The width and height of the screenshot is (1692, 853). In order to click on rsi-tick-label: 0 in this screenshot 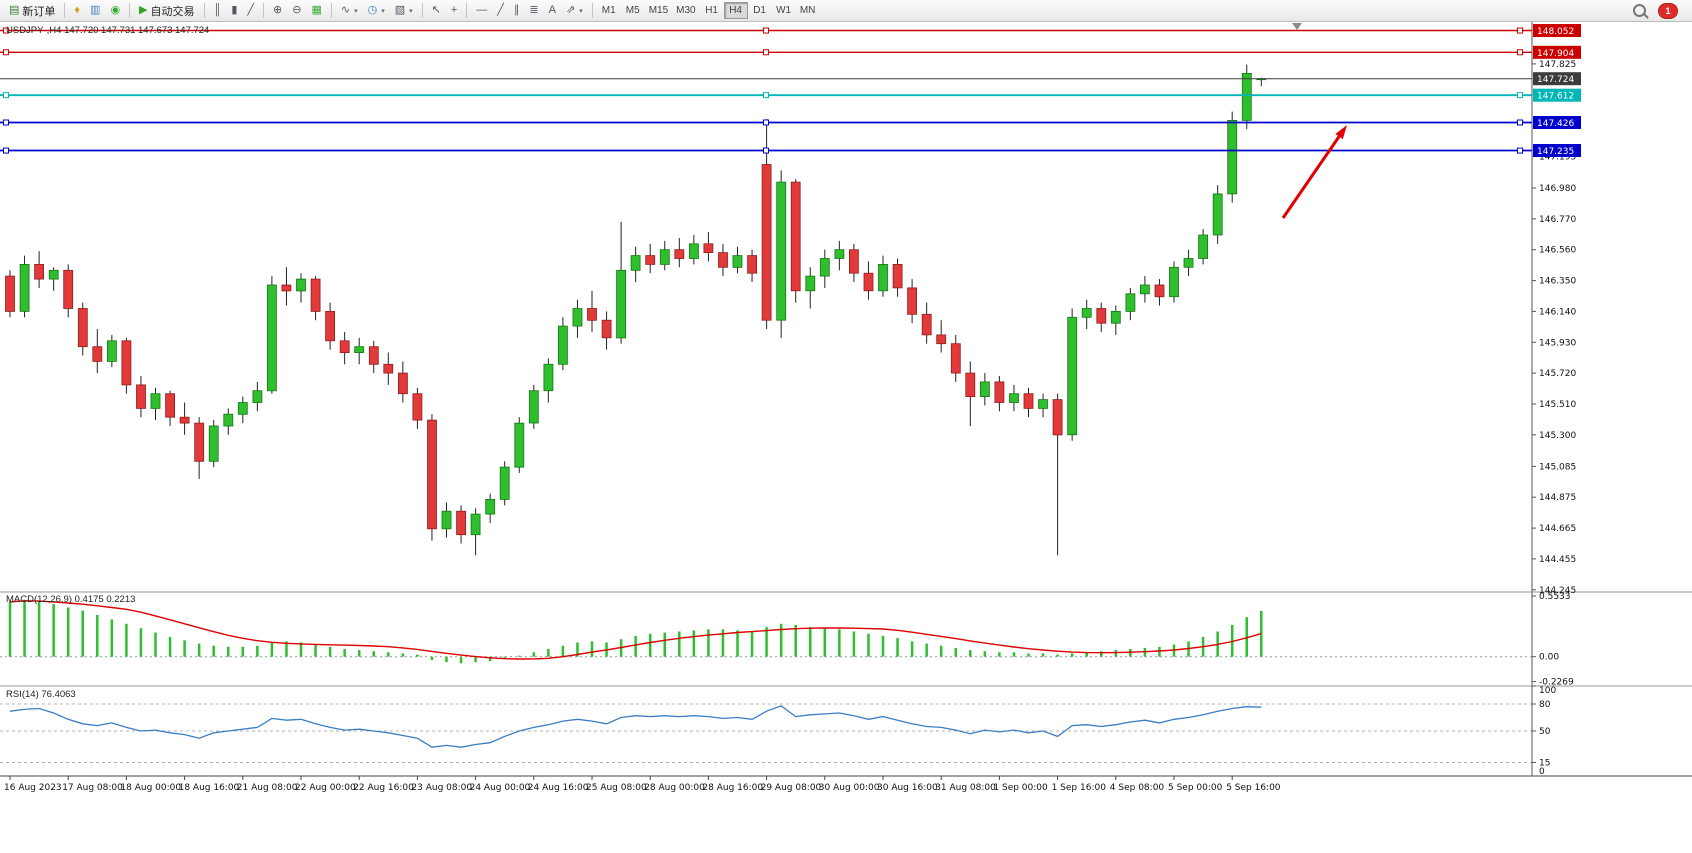, I will do `click(1542, 772)`.